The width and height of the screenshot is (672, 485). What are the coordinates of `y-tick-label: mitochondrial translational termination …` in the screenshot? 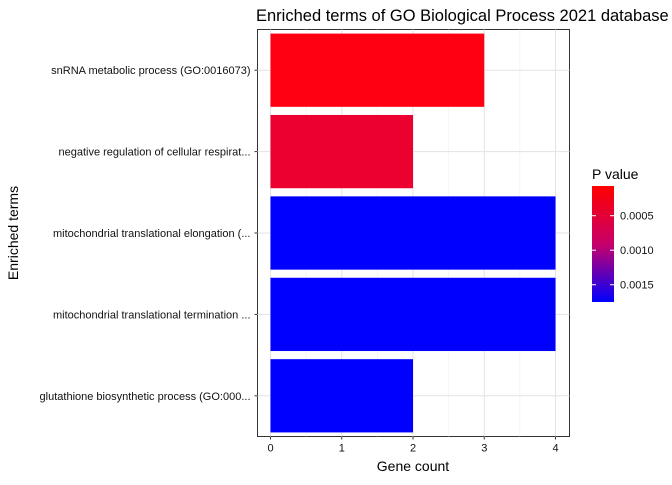 It's located at (151, 315).